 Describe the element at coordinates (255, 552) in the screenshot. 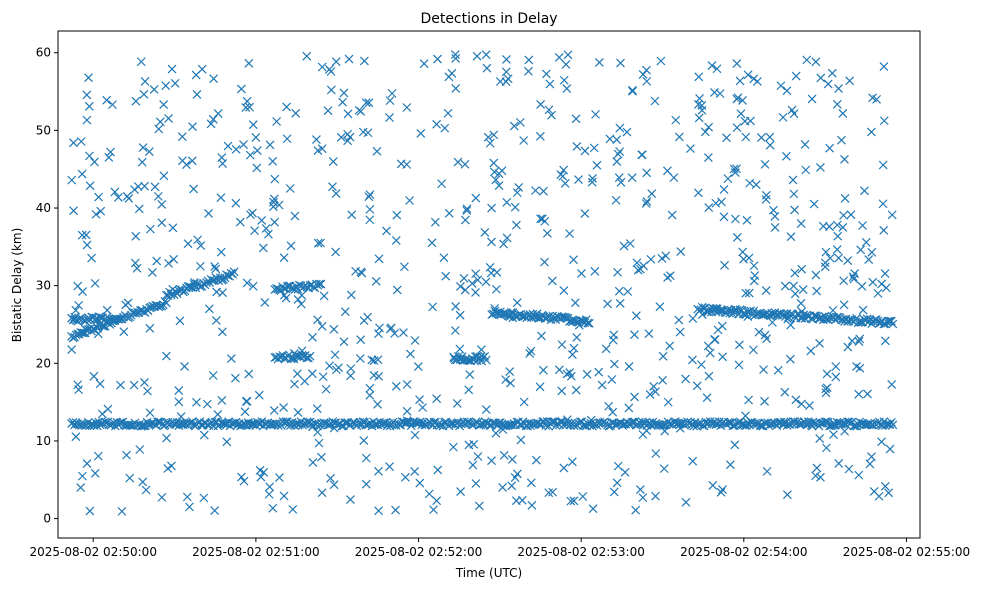

I see `x-tick-label: 2025-08-02 02:51:00` at that location.